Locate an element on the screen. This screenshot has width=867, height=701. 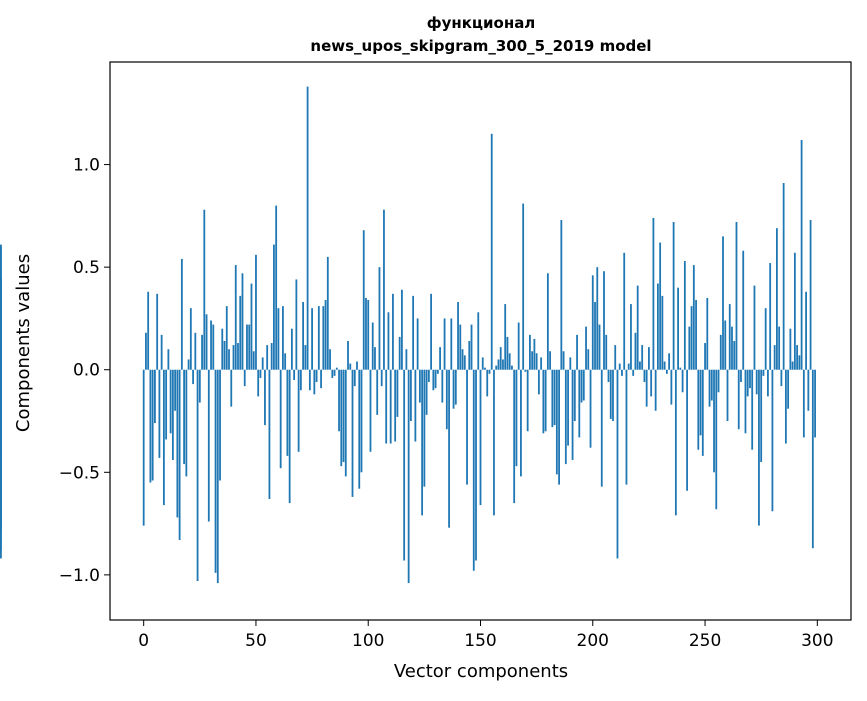
x-tick-label: 0 is located at coordinates (143, 641).